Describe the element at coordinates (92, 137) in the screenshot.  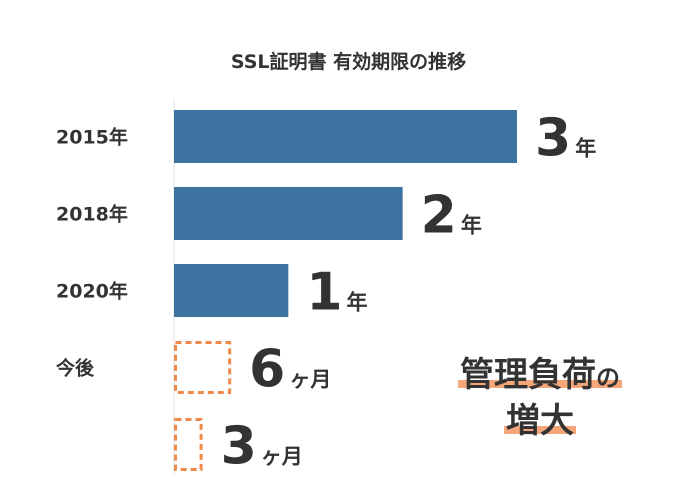
I see `category-label-0: 2015年` at that location.